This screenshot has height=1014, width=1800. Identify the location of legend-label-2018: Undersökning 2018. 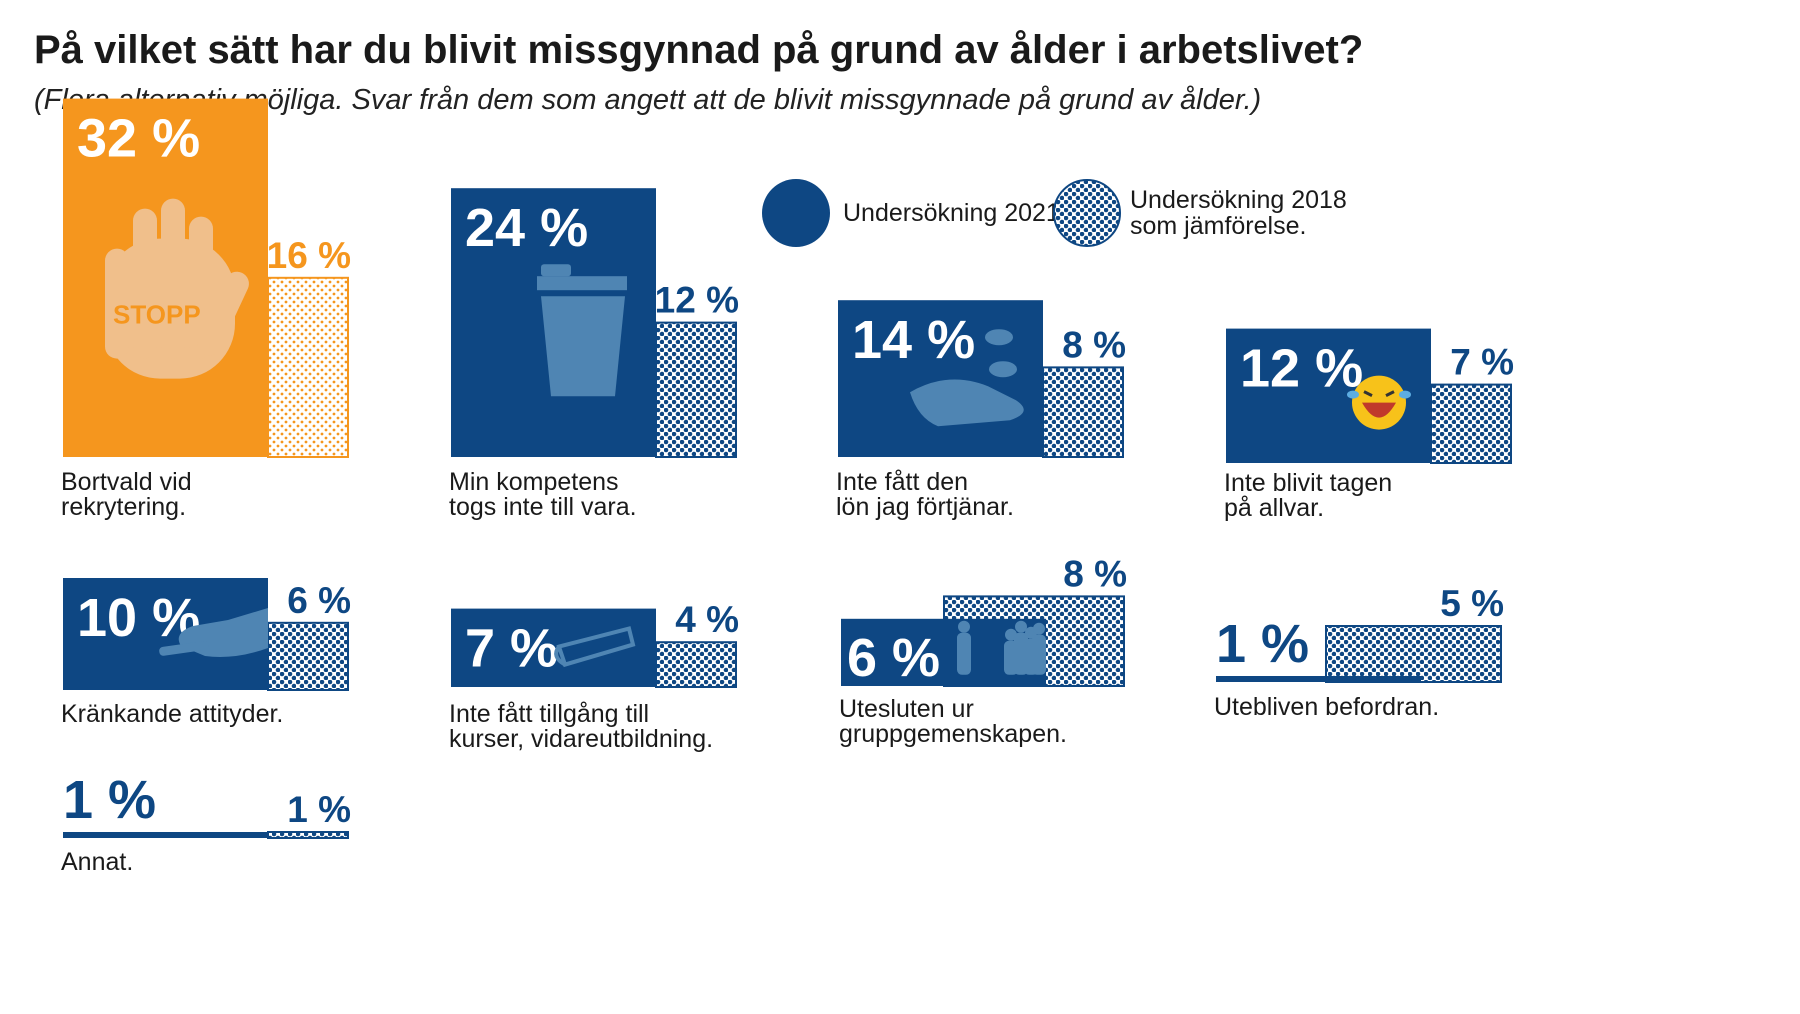
(1238, 200).